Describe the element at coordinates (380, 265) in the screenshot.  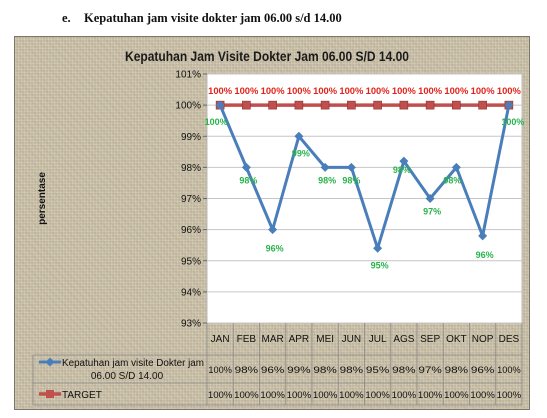
I see `kepatuhan-data-label: 95%` at that location.